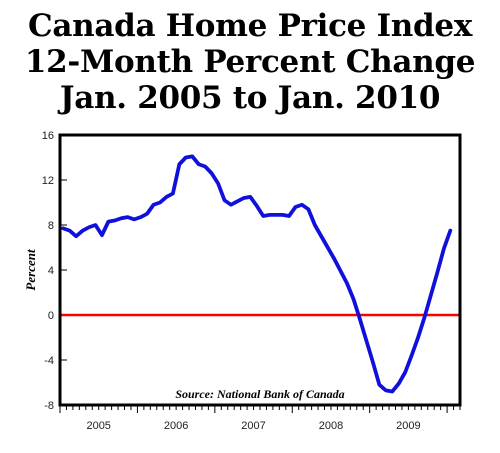  Describe the element at coordinates (250, 26) in the screenshot. I see `chart-title-line-1: Canada Home Price Index` at that location.